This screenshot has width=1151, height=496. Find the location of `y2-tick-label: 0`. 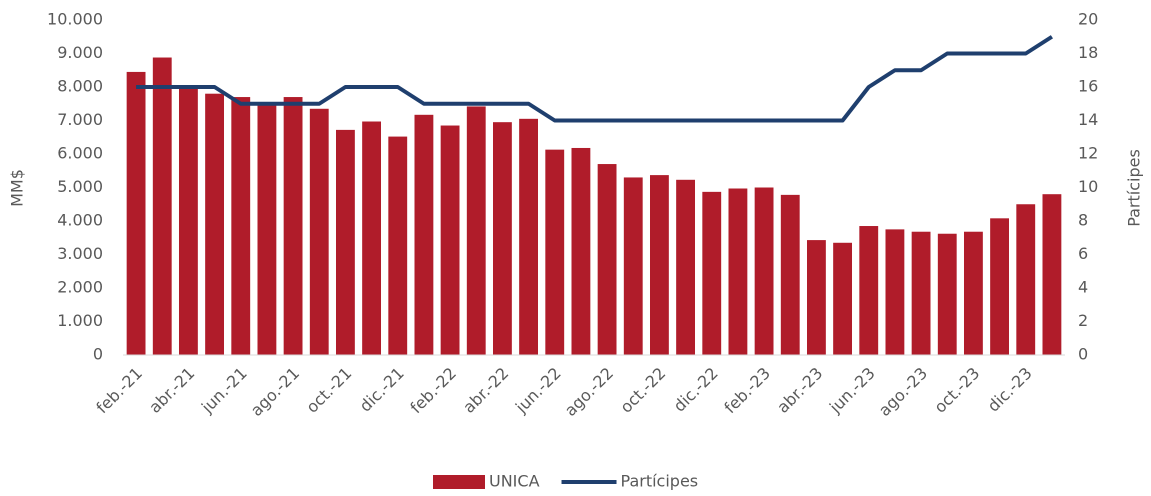

y2-tick-label: 0 is located at coordinates (1083, 354).